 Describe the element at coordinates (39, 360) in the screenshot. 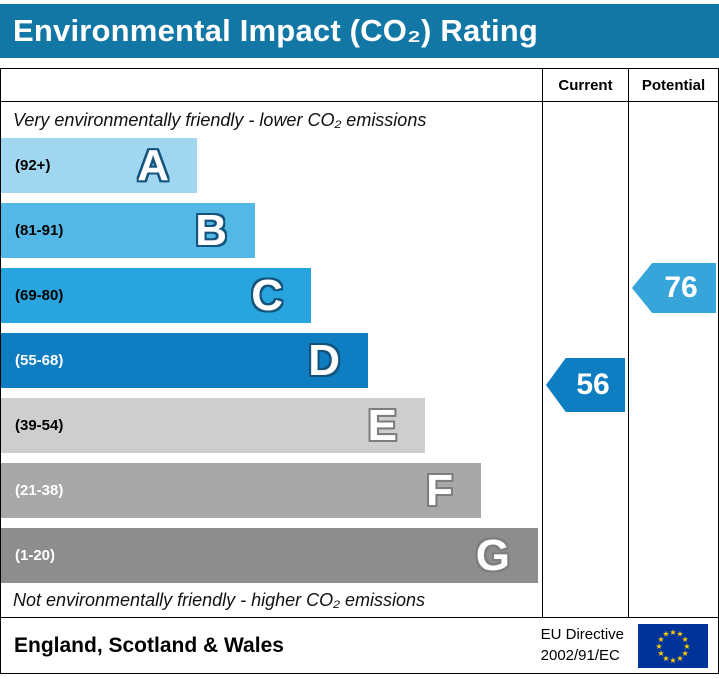

I see `band-d-range: (55-68)` at that location.